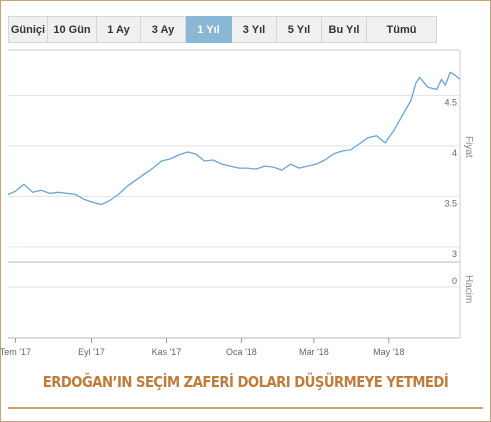 This screenshot has height=422, width=491. I want to click on x-tick-label: Eyl '17, so click(91, 352).